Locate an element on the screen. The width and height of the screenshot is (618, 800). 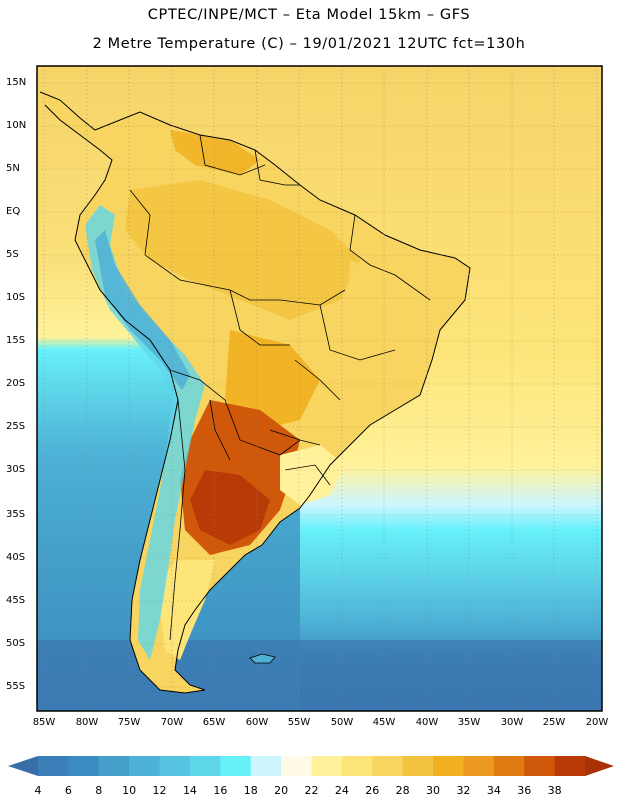
amazon-region is located at coordinates (242, 250).